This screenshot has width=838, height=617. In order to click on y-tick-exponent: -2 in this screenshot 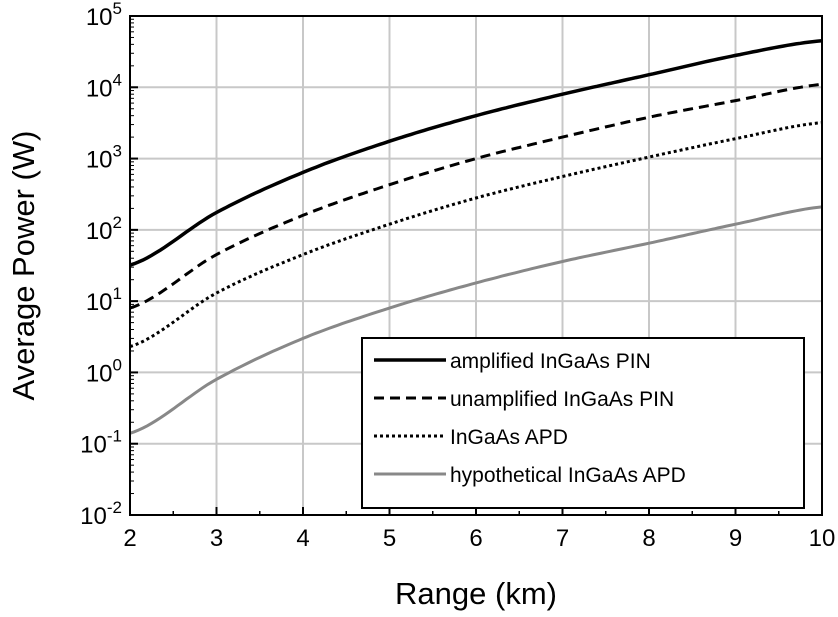, I will do `click(114, 507)`.